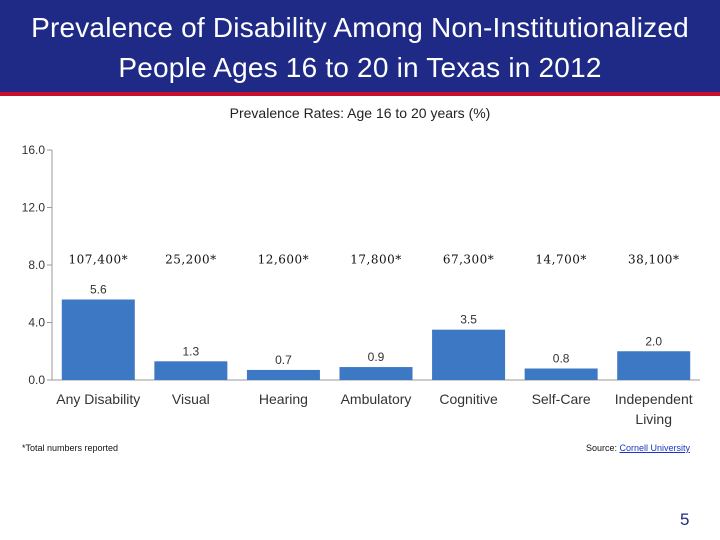 This screenshot has width=720, height=540. I want to click on y-tick-label: 4.0, so click(36, 323).